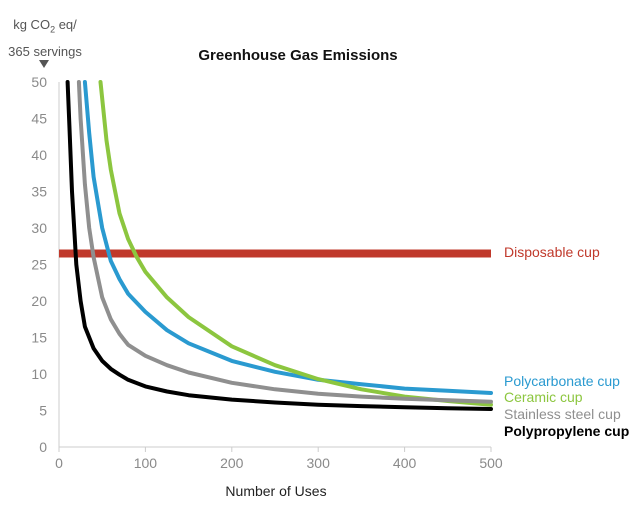 Image resolution: width=639 pixels, height=514 pixels. Describe the element at coordinates (562, 414) in the screenshot. I see `stainless-steel-cup-label: Stainless steel cup` at that location.